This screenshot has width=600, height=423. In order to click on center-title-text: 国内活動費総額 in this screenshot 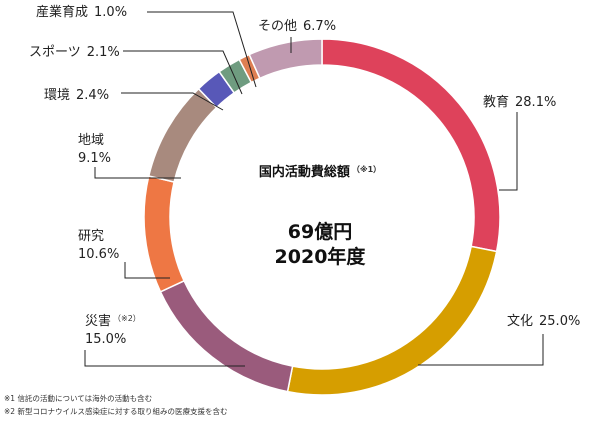, I will do `click(304, 172)`.